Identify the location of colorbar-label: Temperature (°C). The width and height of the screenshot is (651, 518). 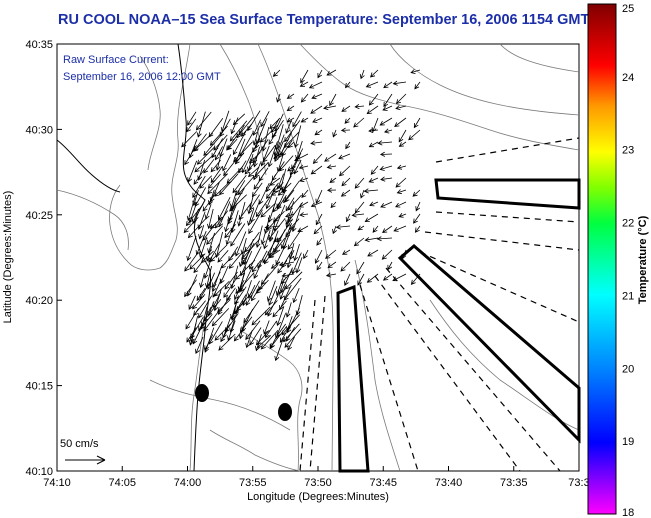
(643, 259).